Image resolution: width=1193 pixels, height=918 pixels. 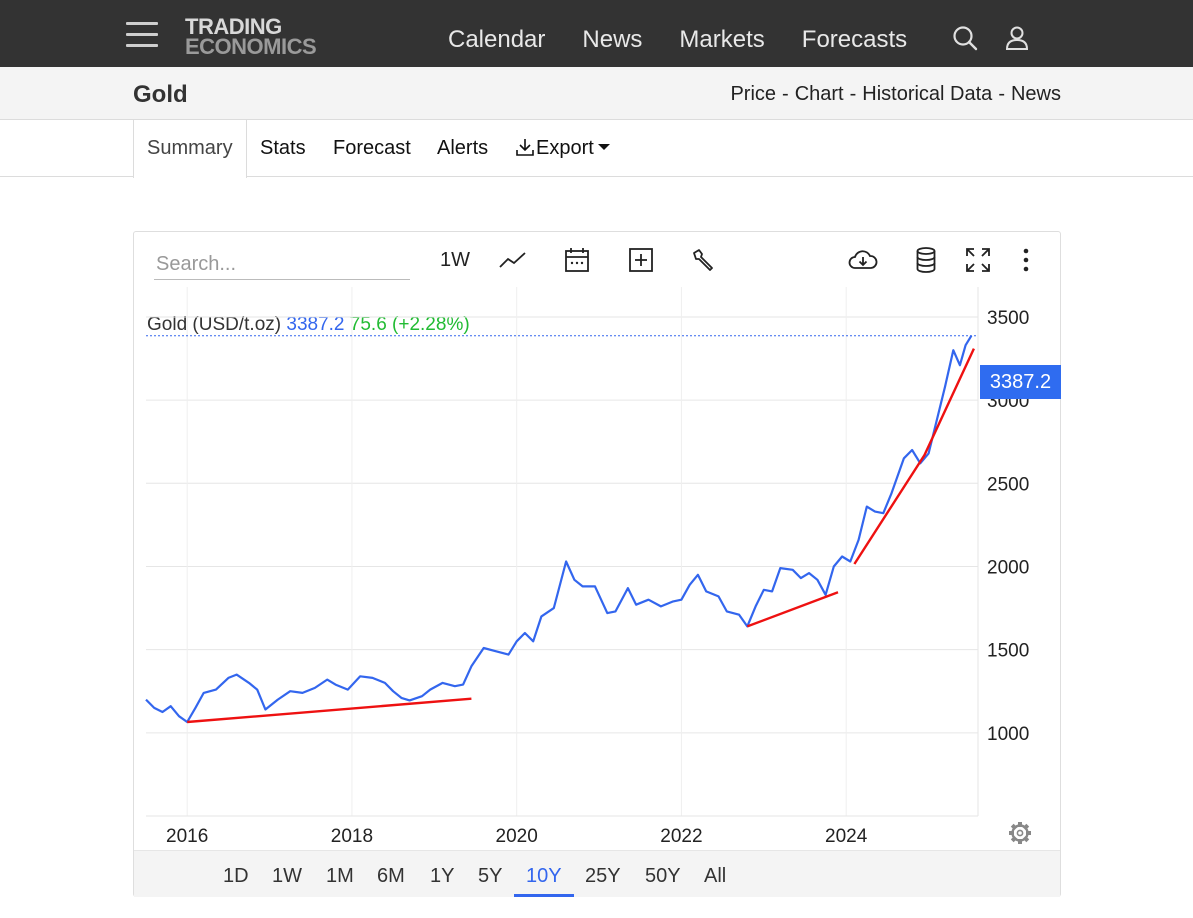 I want to click on crumb-news: News, so click(x=1035, y=94).